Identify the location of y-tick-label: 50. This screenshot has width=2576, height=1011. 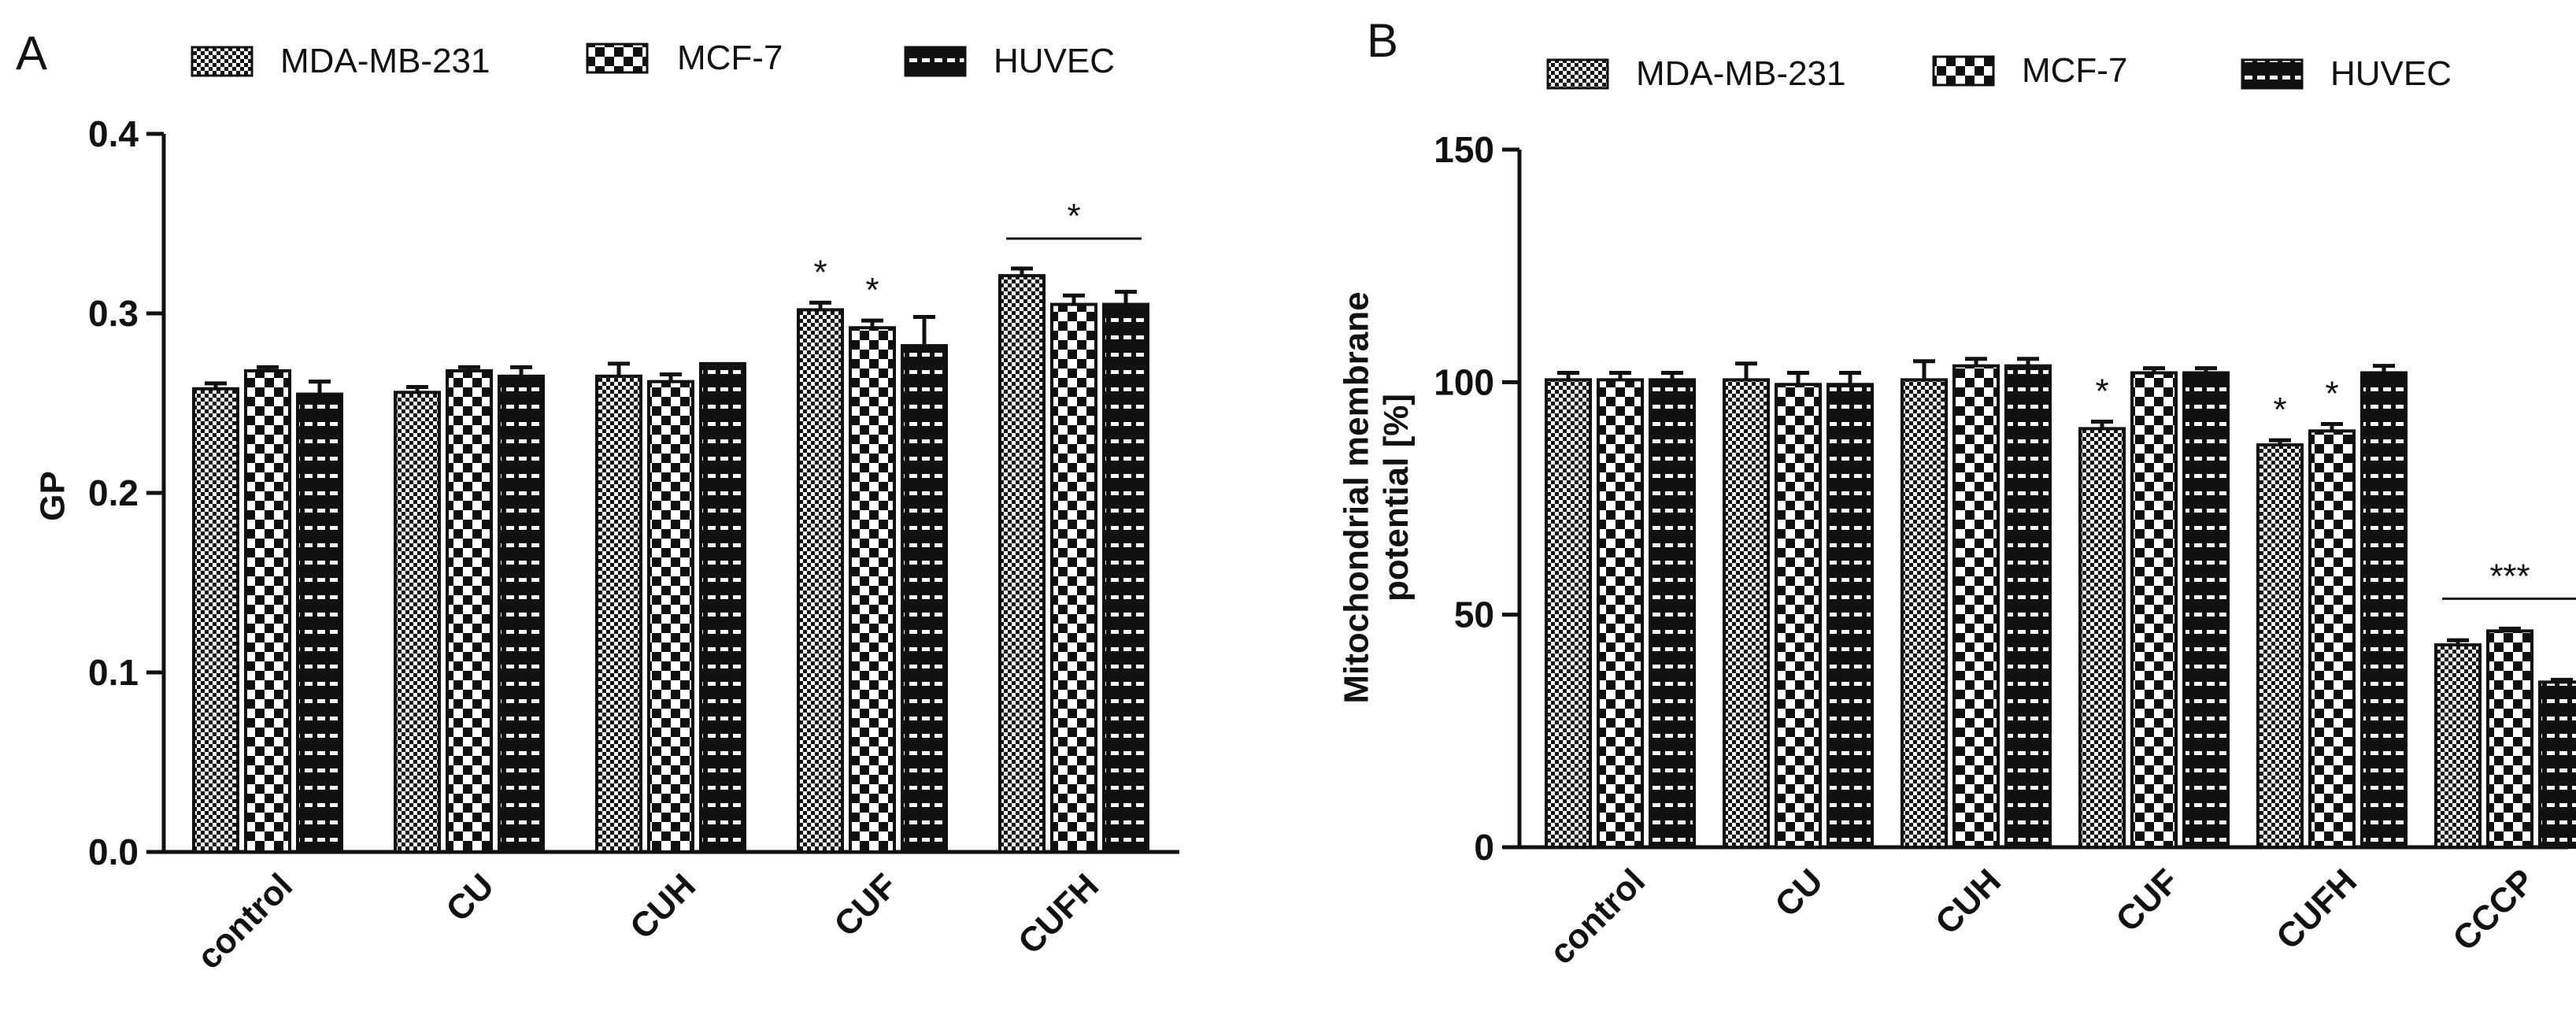
(1474, 614).